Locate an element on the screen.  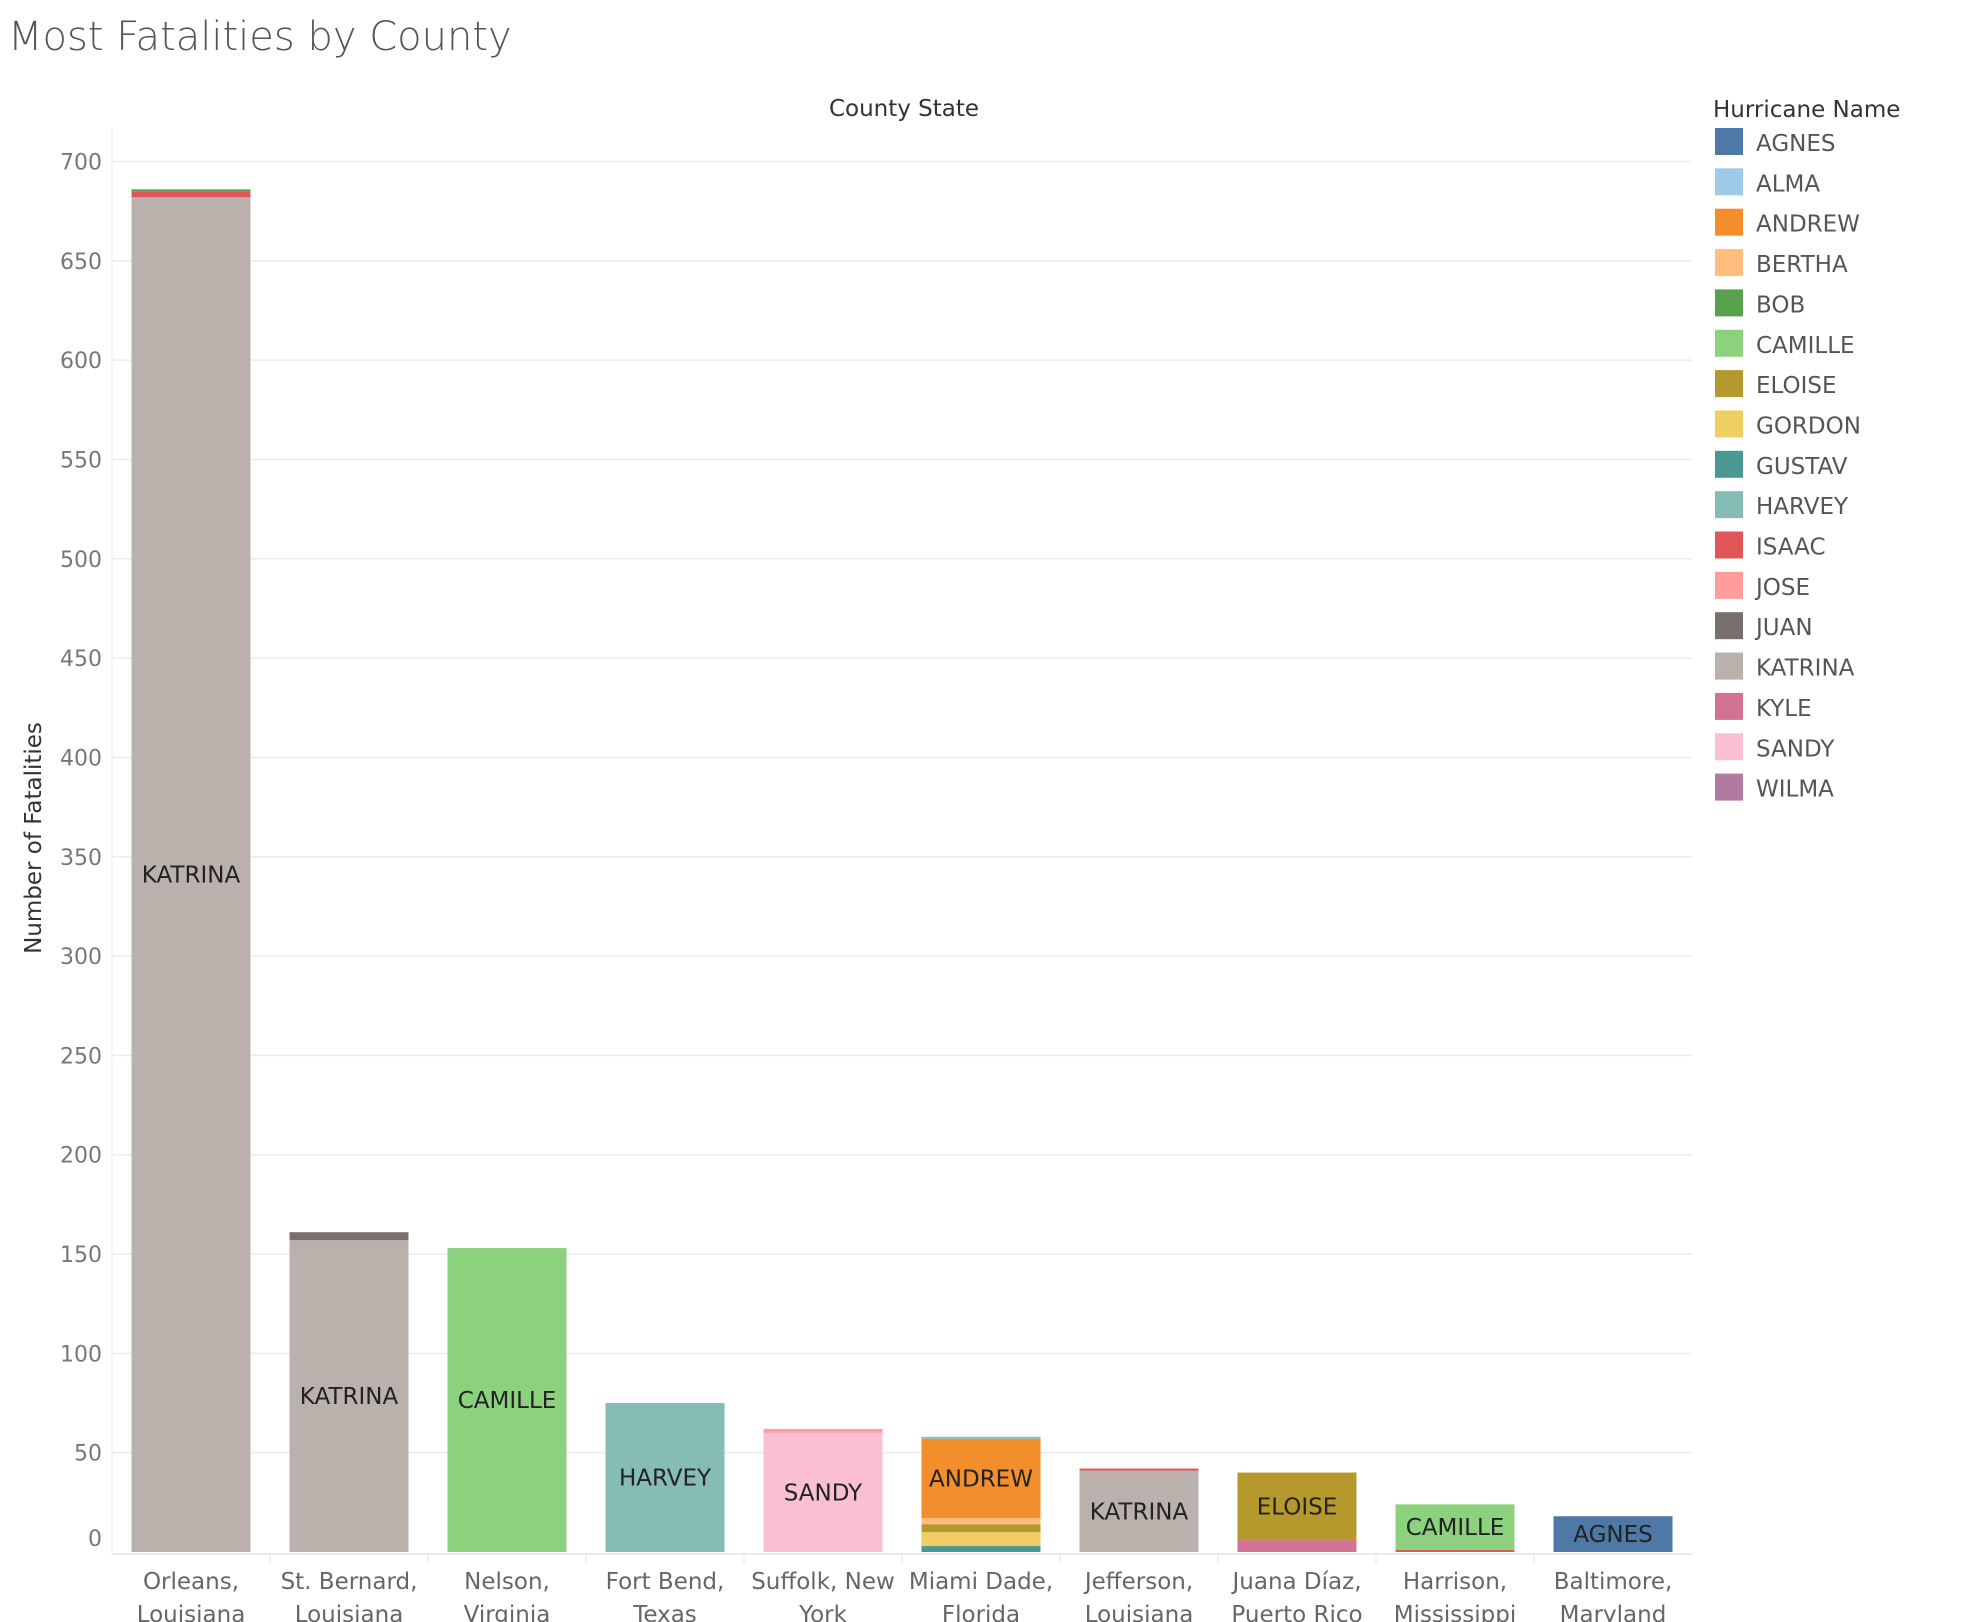
legend-item: GORDON is located at coordinates (1788, 424).